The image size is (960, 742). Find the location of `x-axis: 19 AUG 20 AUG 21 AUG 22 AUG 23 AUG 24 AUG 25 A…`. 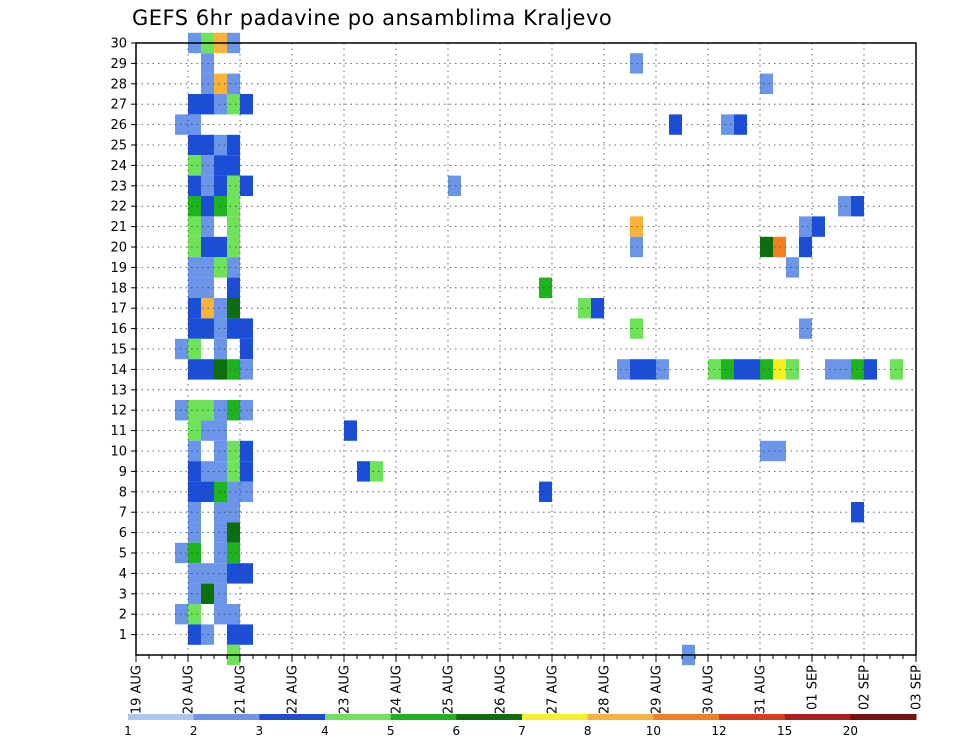

x-axis: 19 AUG 20 AUG 21 AUG 22 AUG 23 AUG 24 AUG 25 A… is located at coordinates (527, 684).